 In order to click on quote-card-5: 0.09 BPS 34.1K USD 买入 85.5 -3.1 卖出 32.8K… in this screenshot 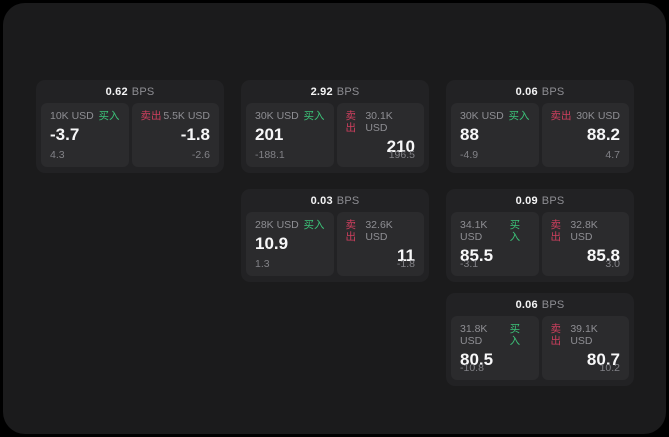, I will do `click(540, 235)`.